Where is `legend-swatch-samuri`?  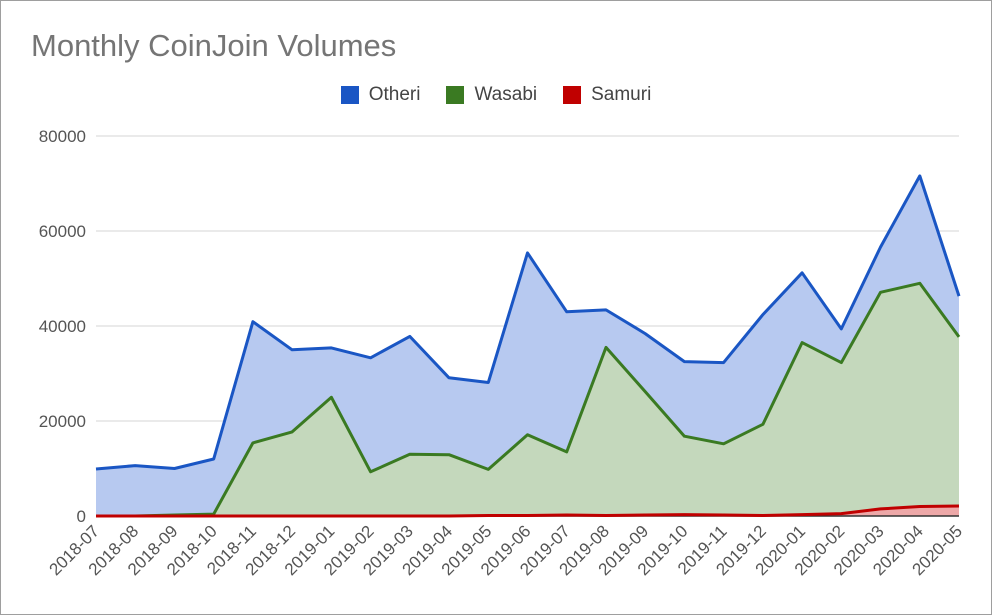 legend-swatch-samuri is located at coordinates (572, 95).